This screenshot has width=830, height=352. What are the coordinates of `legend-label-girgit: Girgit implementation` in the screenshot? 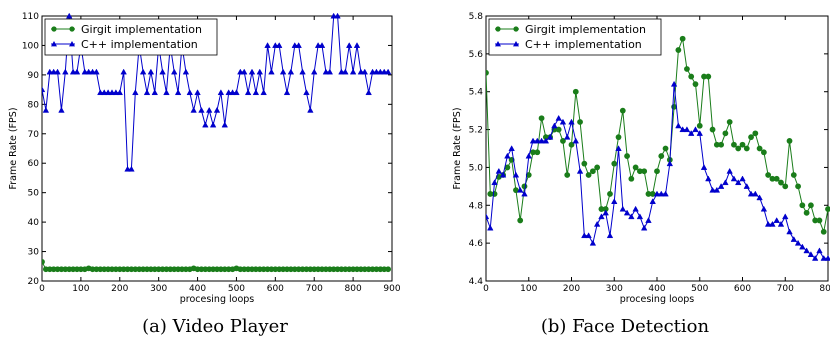 It's located at (141, 29).